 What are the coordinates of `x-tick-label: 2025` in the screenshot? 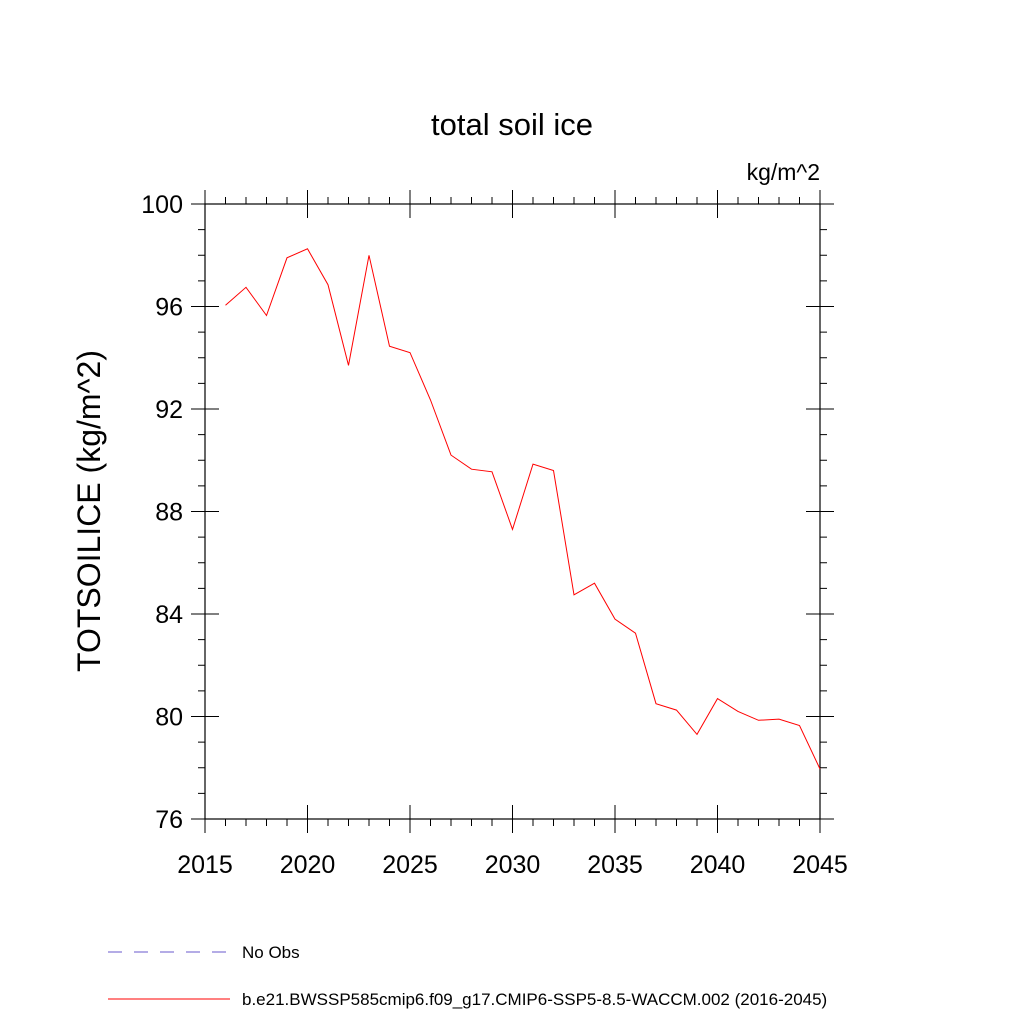 It's located at (410, 865).